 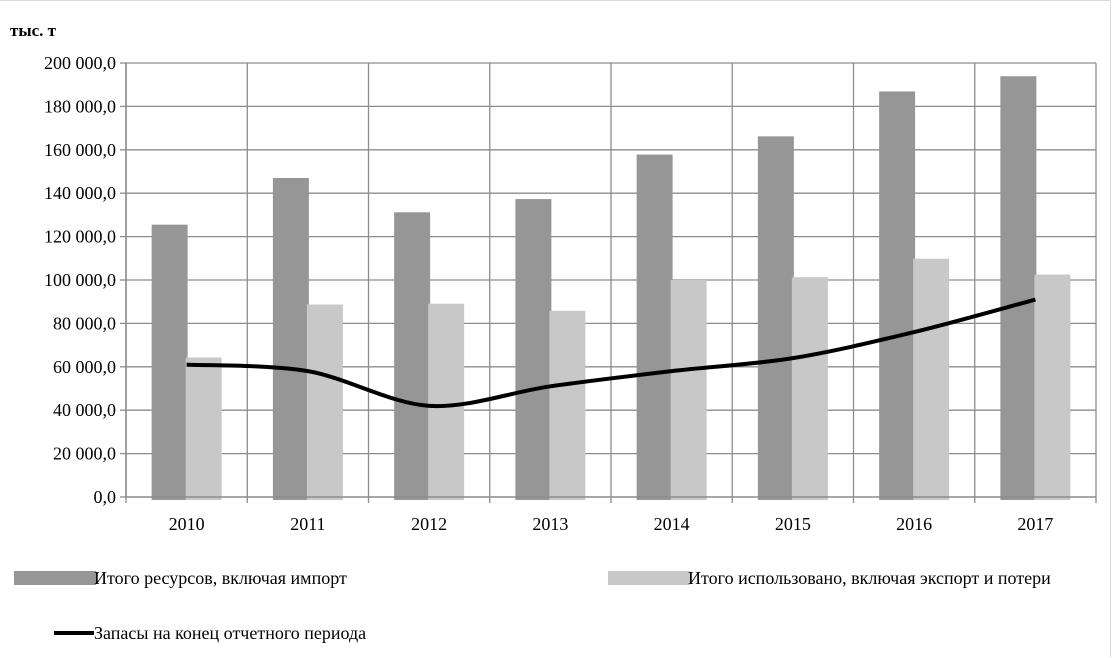 What do you see at coordinates (80, 193) in the screenshot?
I see `y-tick-label: 140 000,0` at bounding box center [80, 193].